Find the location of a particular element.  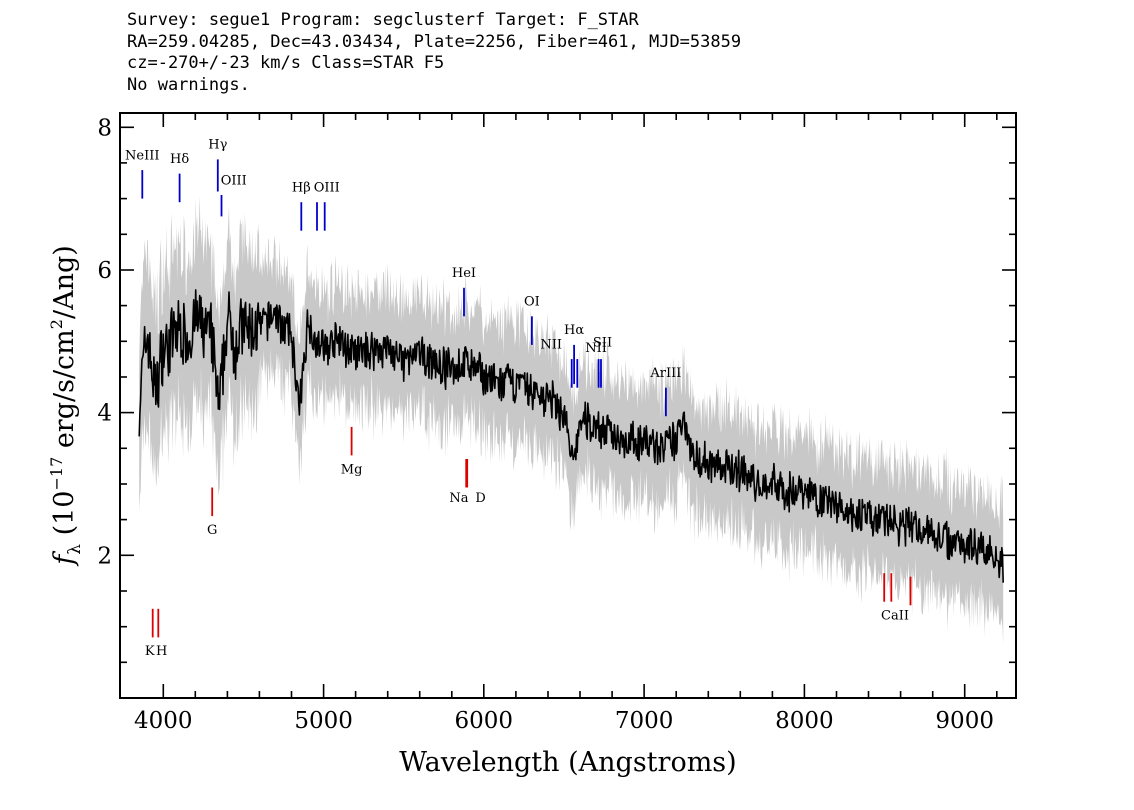

x-axis-title: Wavelength (Angstroms) is located at coordinates (567, 762).